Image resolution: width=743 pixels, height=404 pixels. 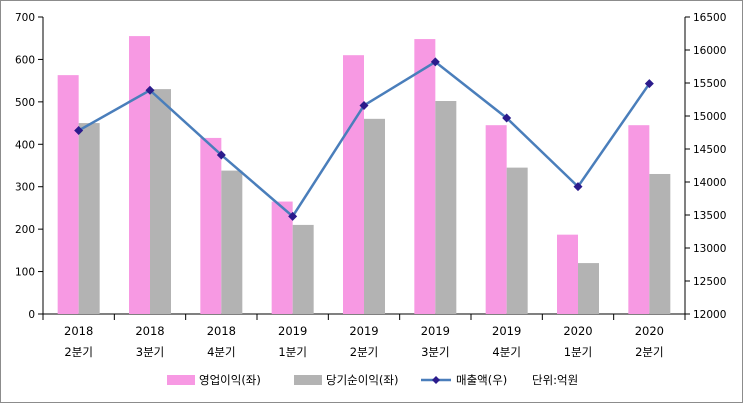 What do you see at coordinates (25, 230) in the screenshot?
I see `left-tick-label: 200` at bounding box center [25, 230].